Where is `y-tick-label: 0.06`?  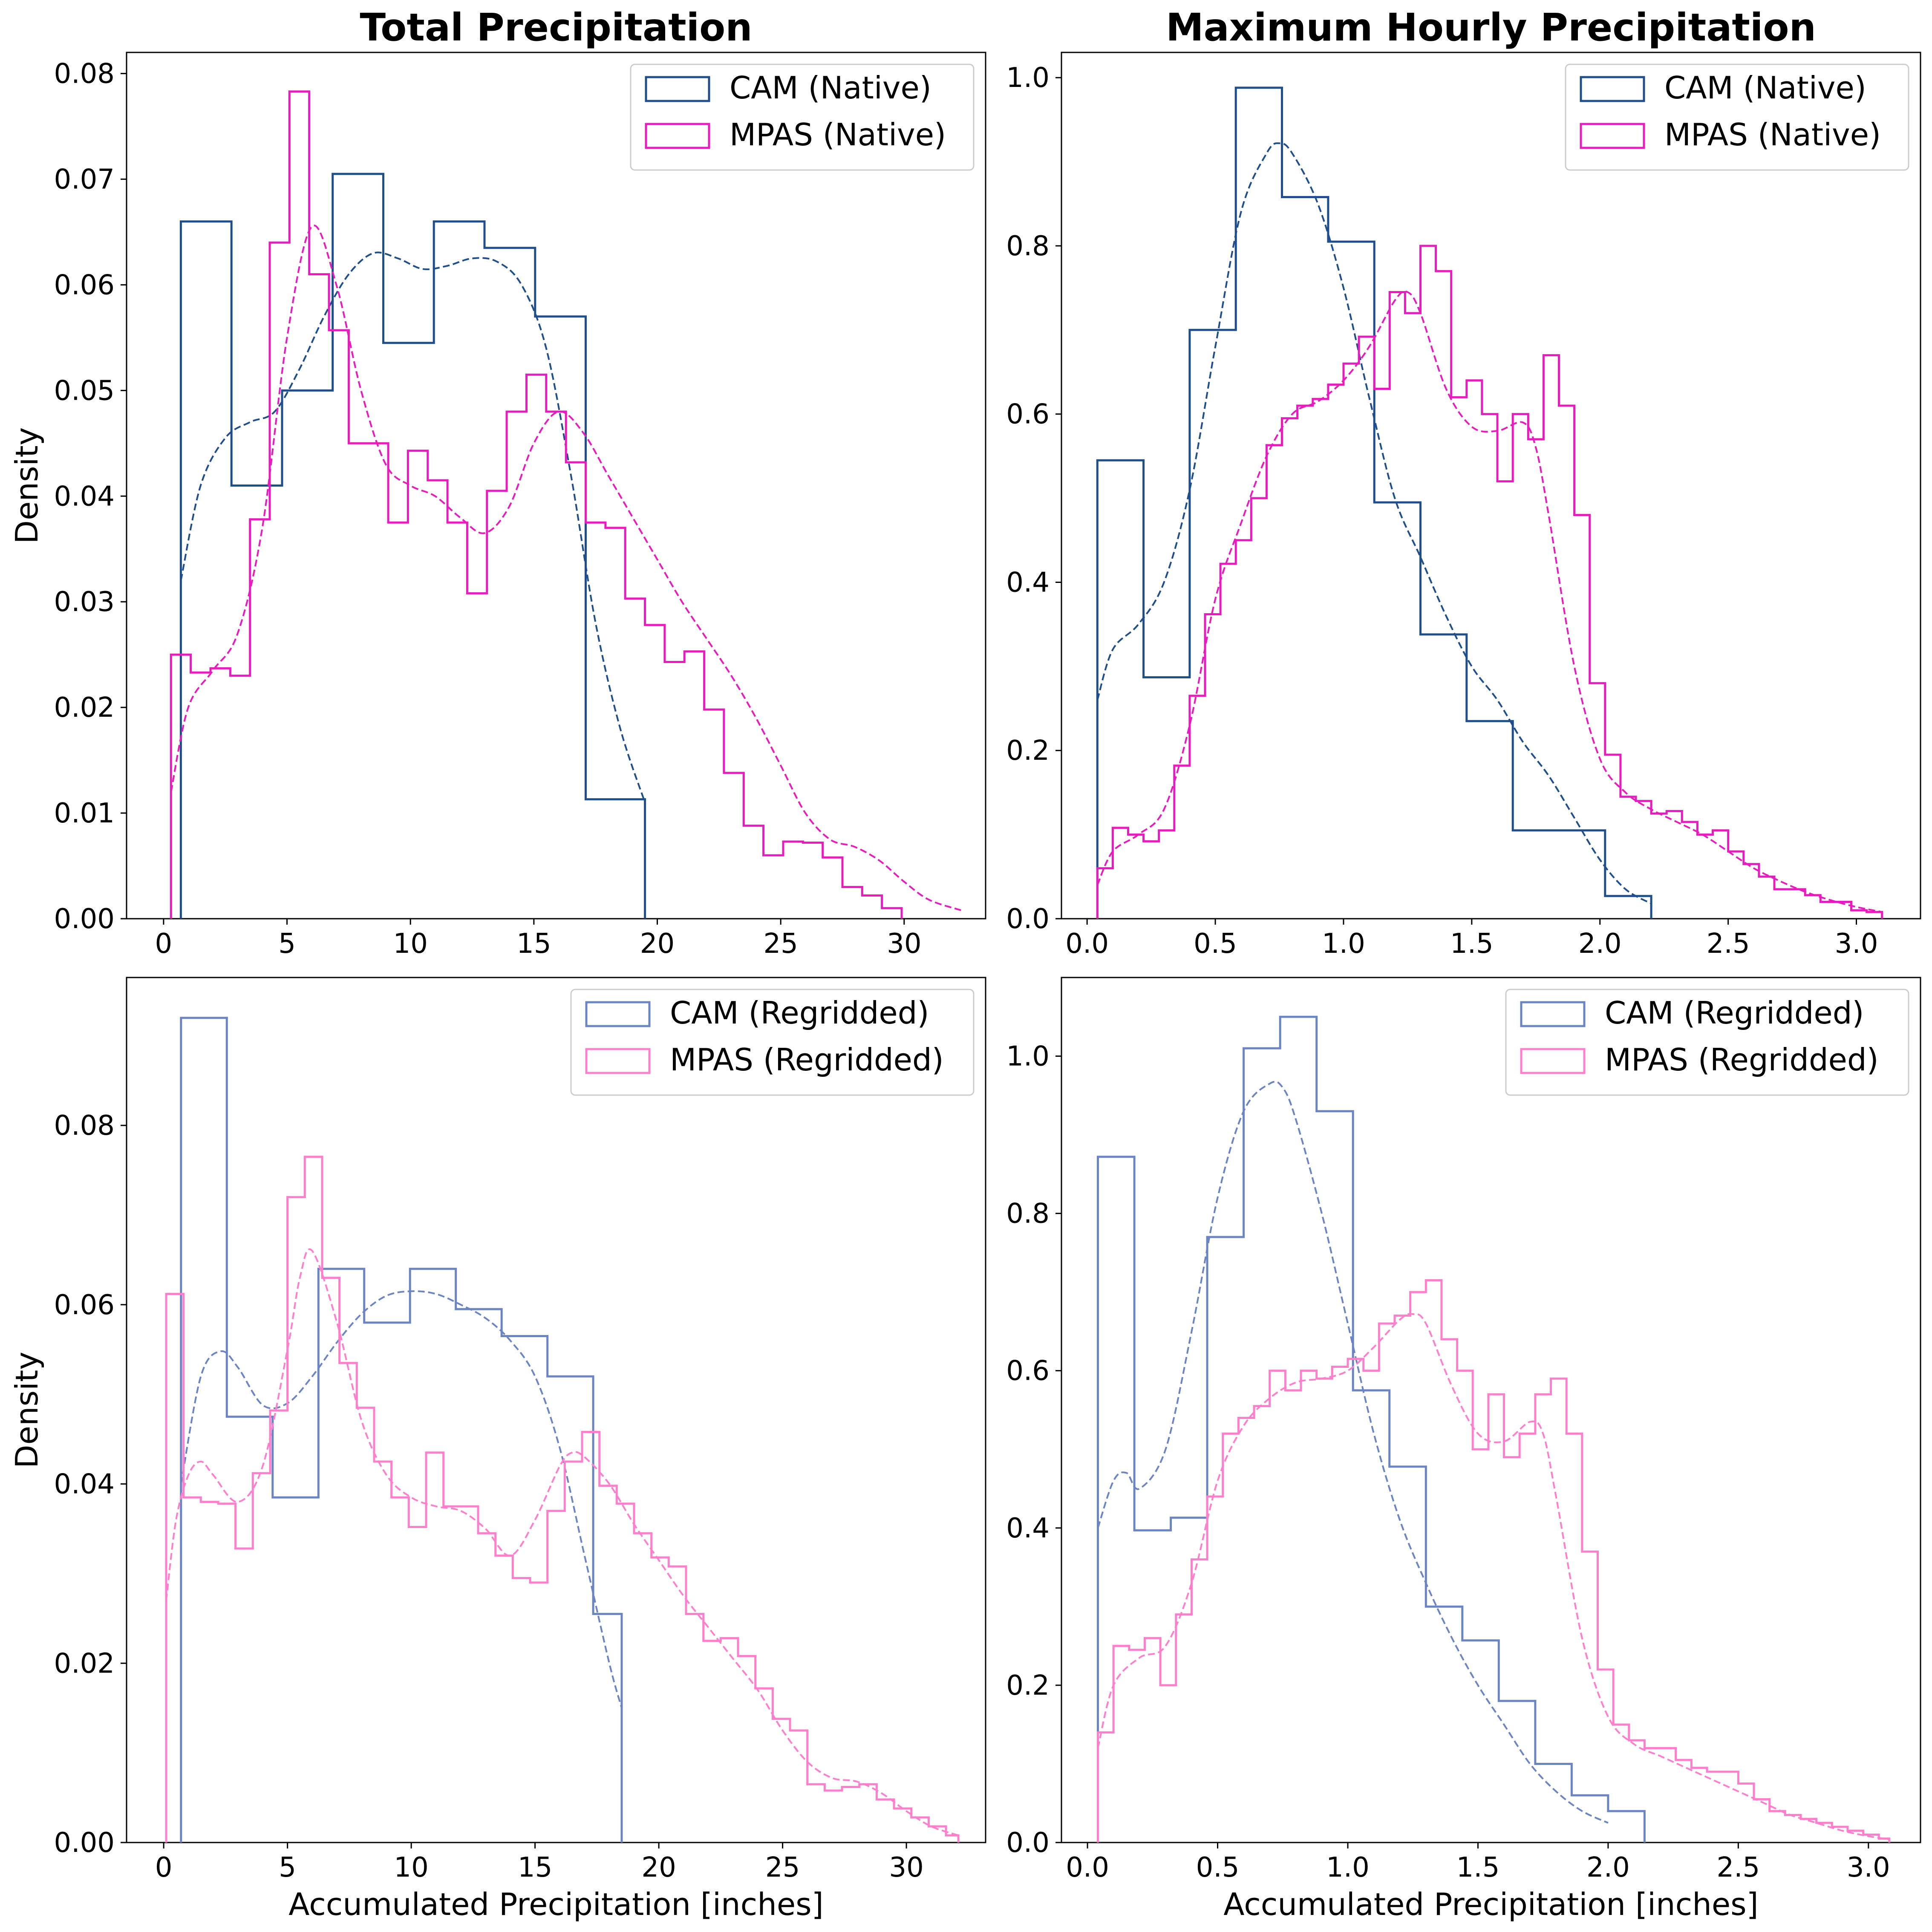 y-tick-label: 0.06 is located at coordinates (84, 285).